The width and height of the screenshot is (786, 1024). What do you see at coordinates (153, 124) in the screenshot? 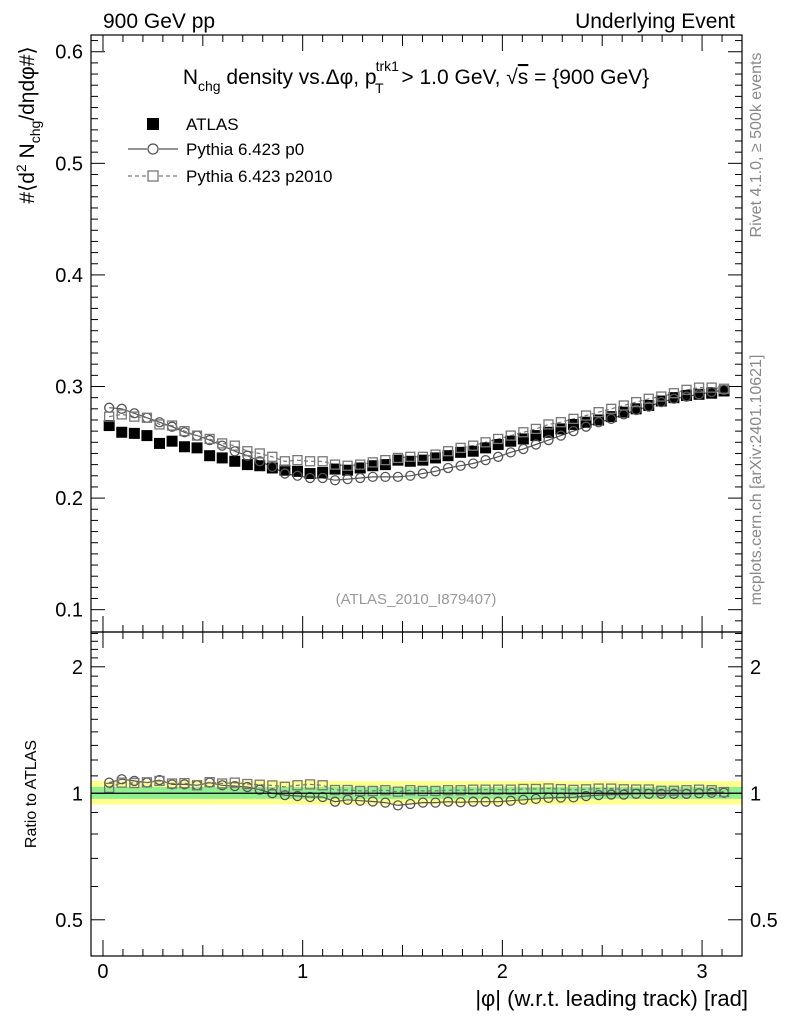
I see `legend-atlas-marker` at bounding box center [153, 124].